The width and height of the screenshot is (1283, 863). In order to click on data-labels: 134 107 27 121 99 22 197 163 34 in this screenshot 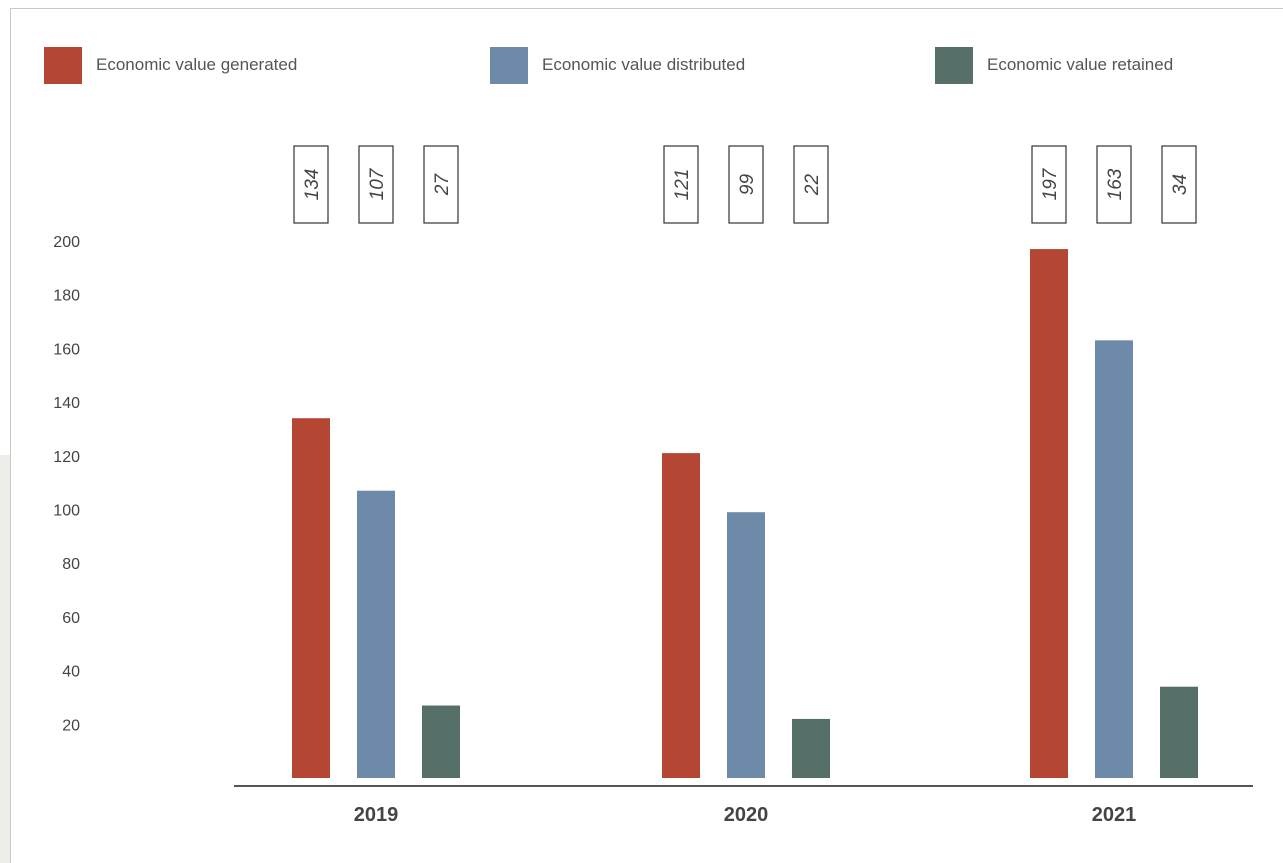, I will do `click(745, 184)`.